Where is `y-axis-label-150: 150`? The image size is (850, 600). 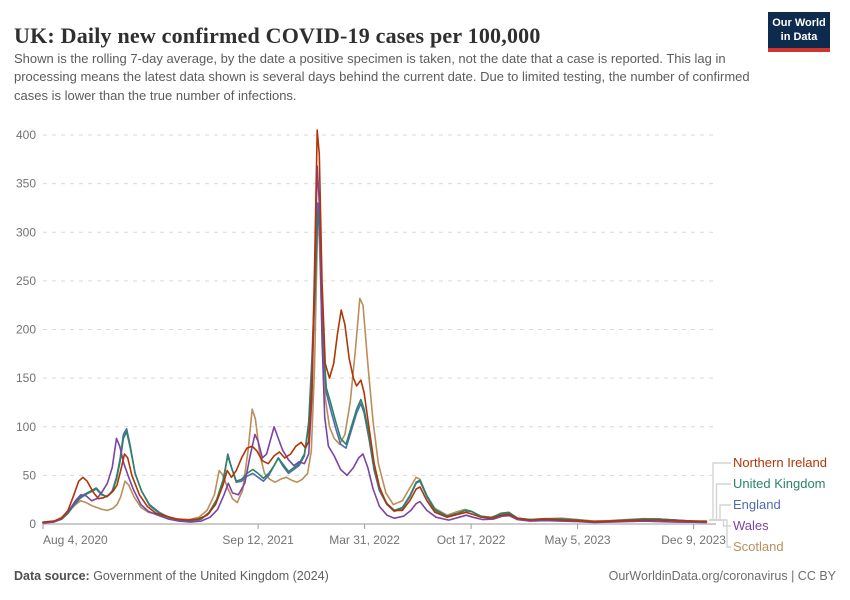 y-axis-label-150: 150 is located at coordinates (26, 378).